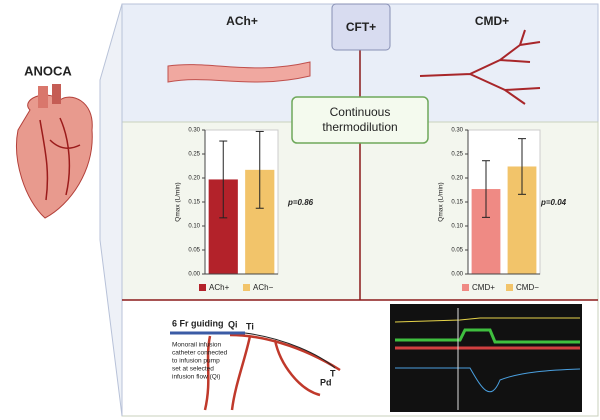 Image resolution: width=600 pixels, height=420 pixels. What do you see at coordinates (219, 287) in the screenshot?
I see `legend-label: ACh+` at bounding box center [219, 287].